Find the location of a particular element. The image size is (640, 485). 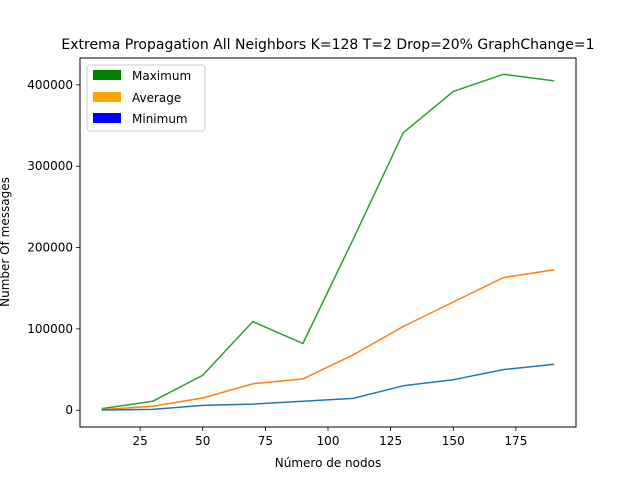

y-tick-label: 0 is located at coordinates (69, 410).